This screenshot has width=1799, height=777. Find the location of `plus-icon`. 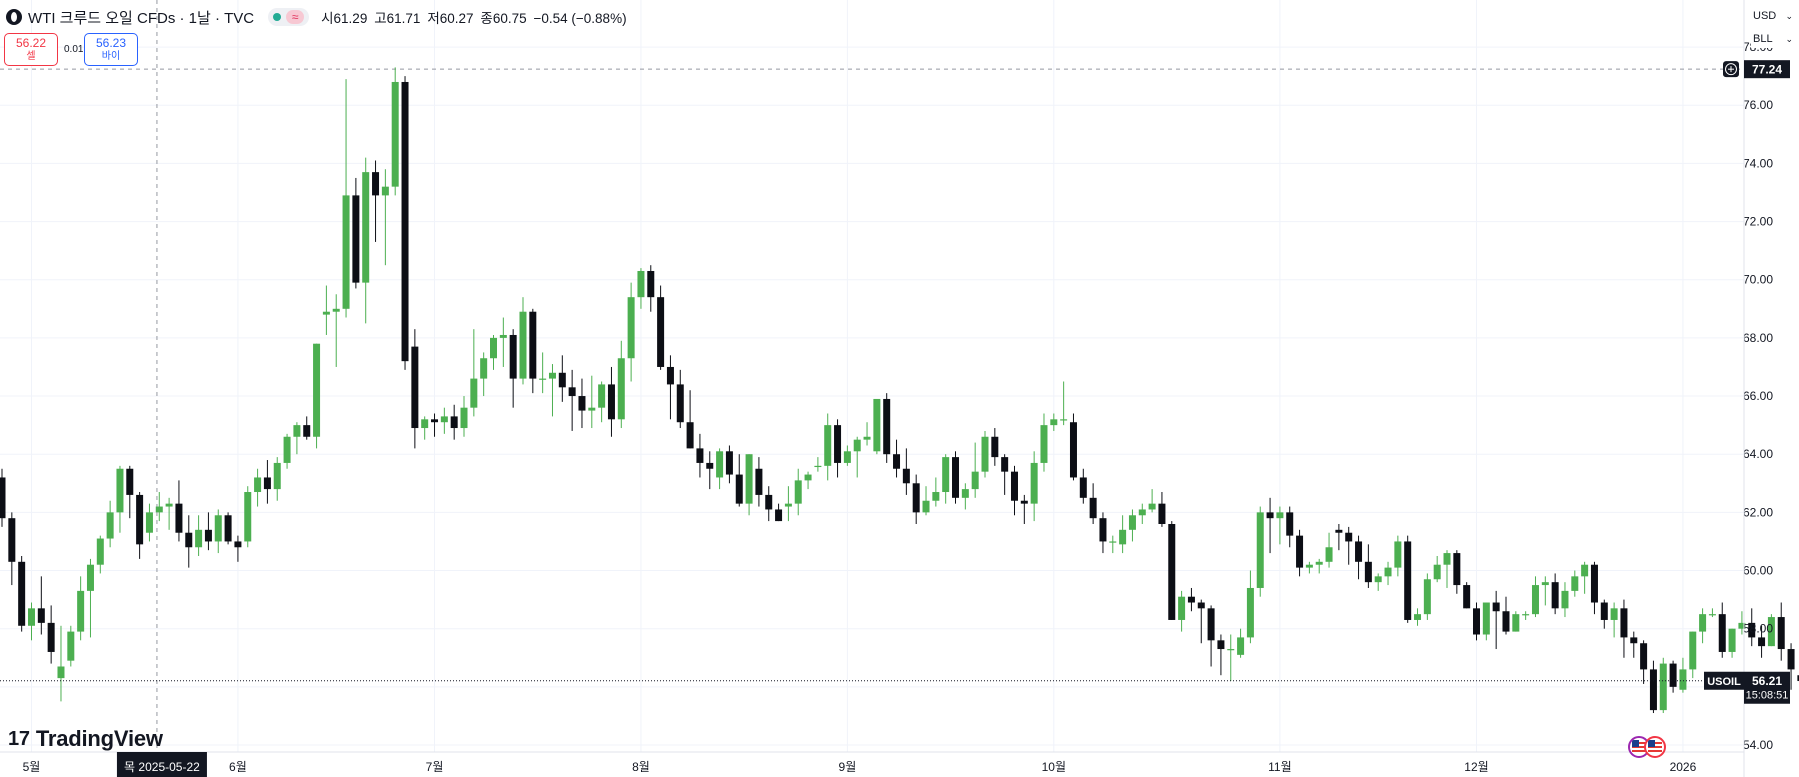

plus-icon is located at coordinates (1731, 69).